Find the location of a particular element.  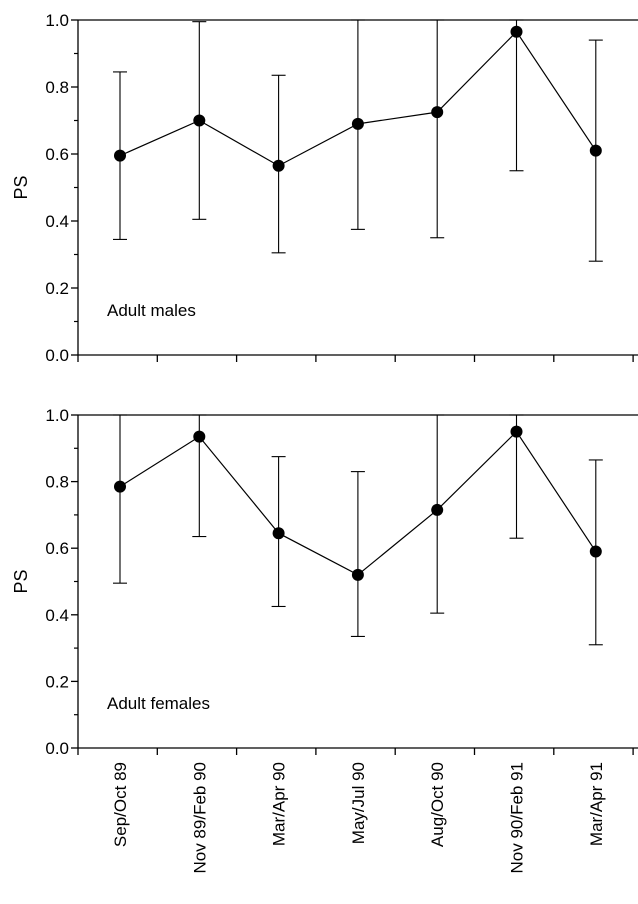

panel-annotation: Adult males is located at coordinates (151, 310).